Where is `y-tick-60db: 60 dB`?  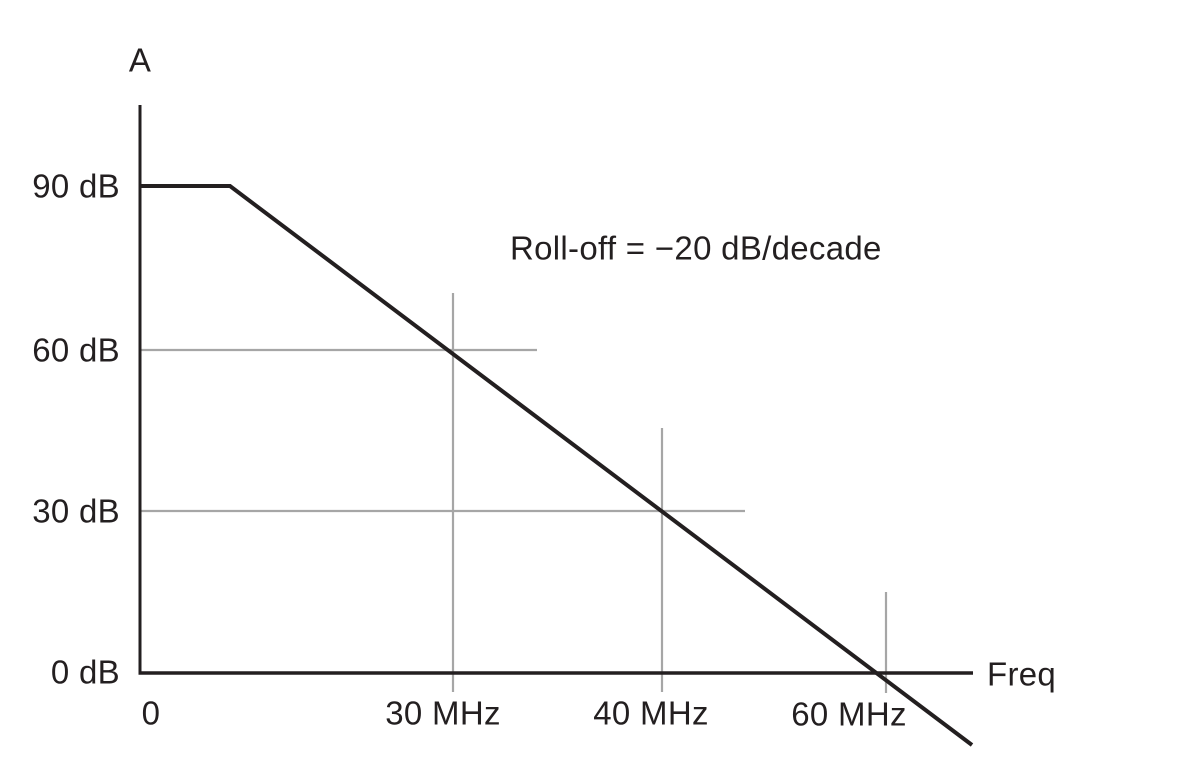
y-tick-60db: 60 dB is located at coordinates (76, 350).